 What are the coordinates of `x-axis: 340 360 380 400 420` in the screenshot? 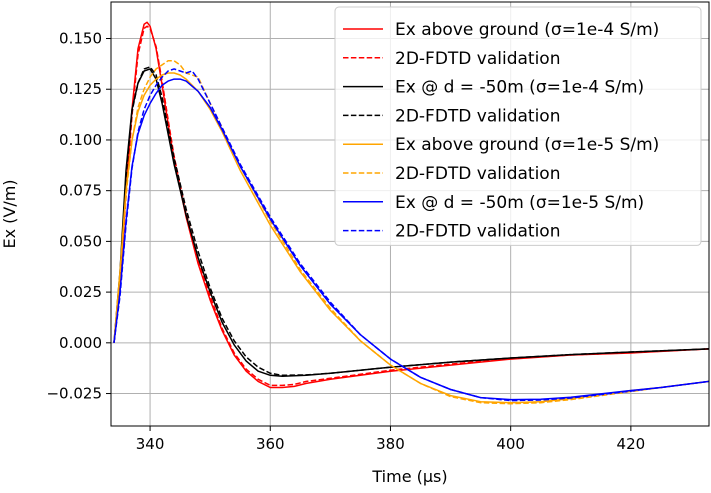 It's located at (390, 439).